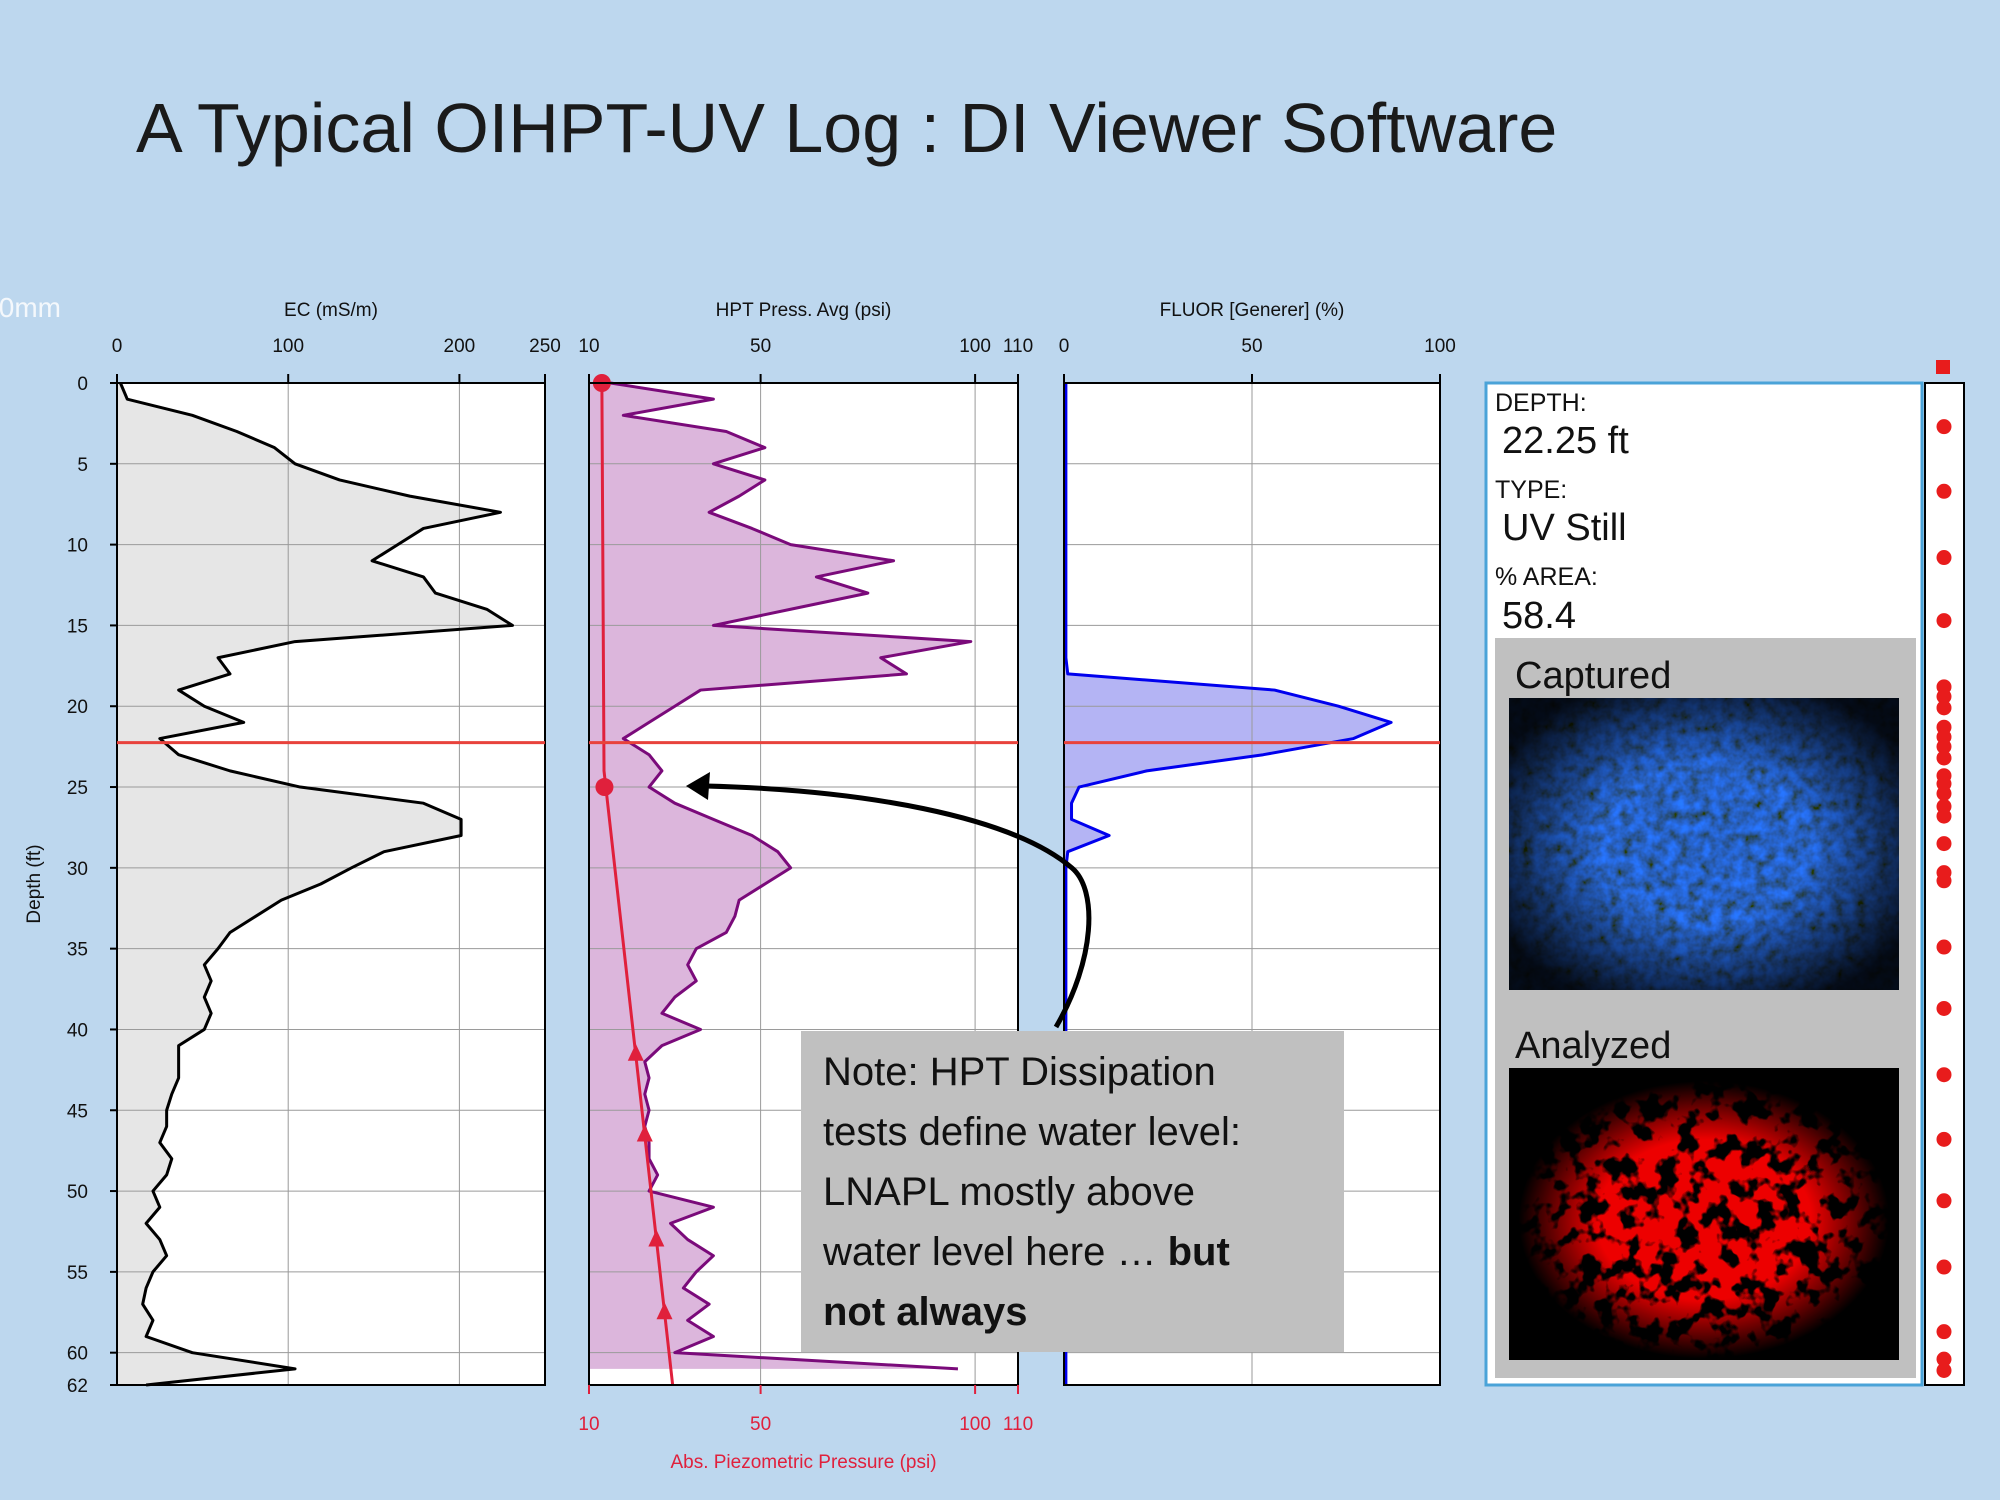 This screenshot has height=1500, width=2000. I want to click on track-title: EC (mS/m), so click(331, 310).